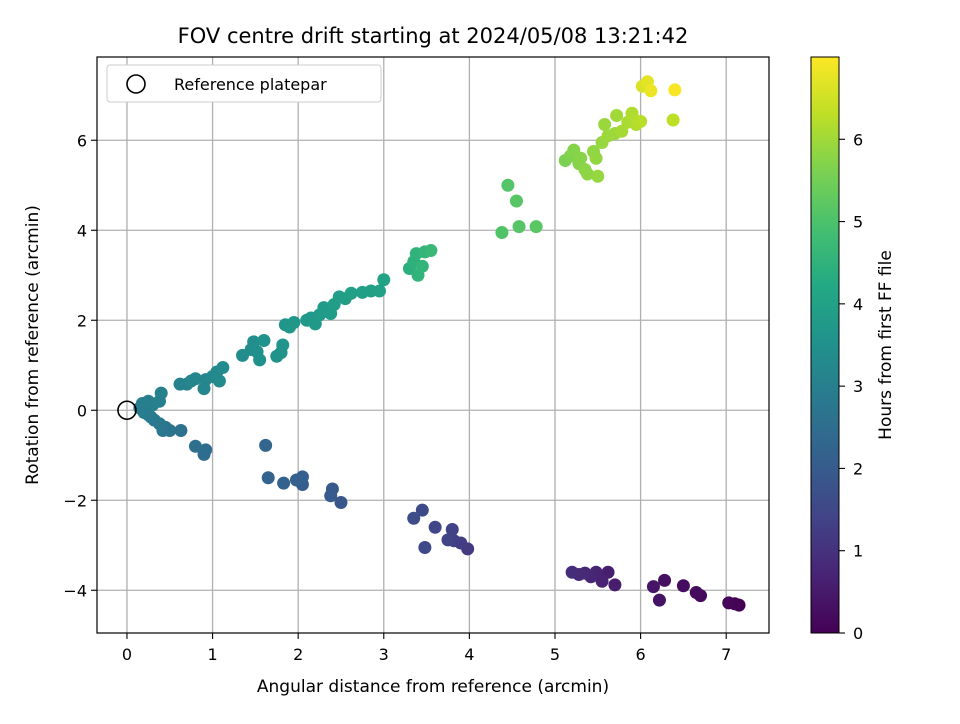 This screenshot has height=724, width=960. What do you see at coordinates (825, 345) in the screenshot?
I see `colorbar-gradient` at bounding box center [825, 345].